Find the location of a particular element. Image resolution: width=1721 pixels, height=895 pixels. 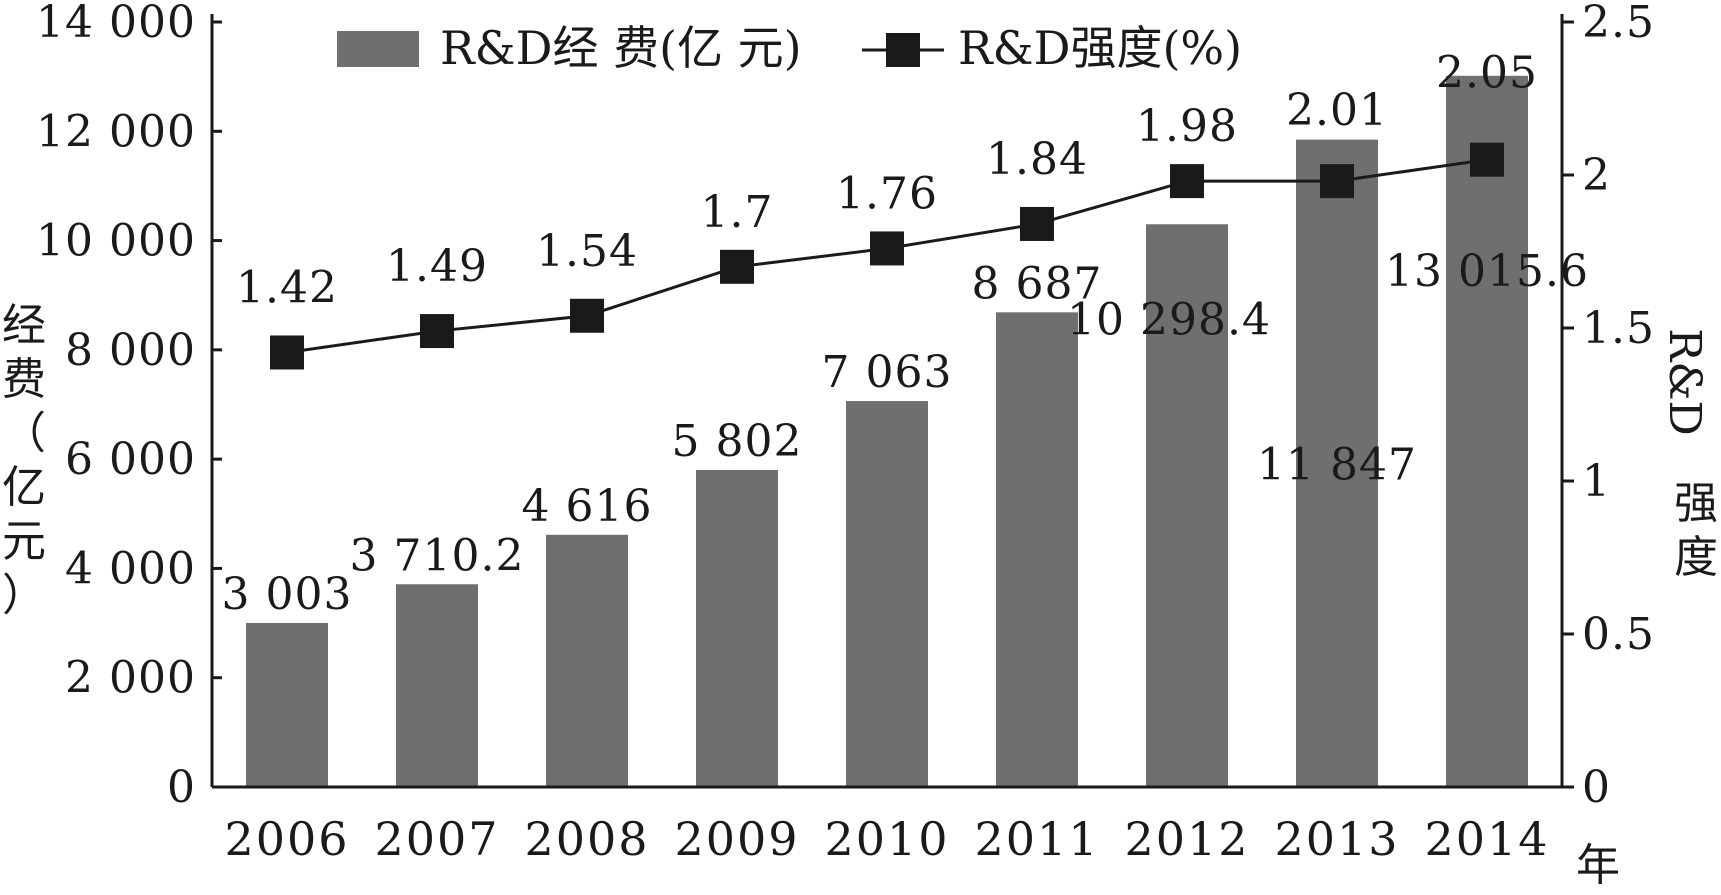

legend-swatch-bar is located at coordinates (378, 49).